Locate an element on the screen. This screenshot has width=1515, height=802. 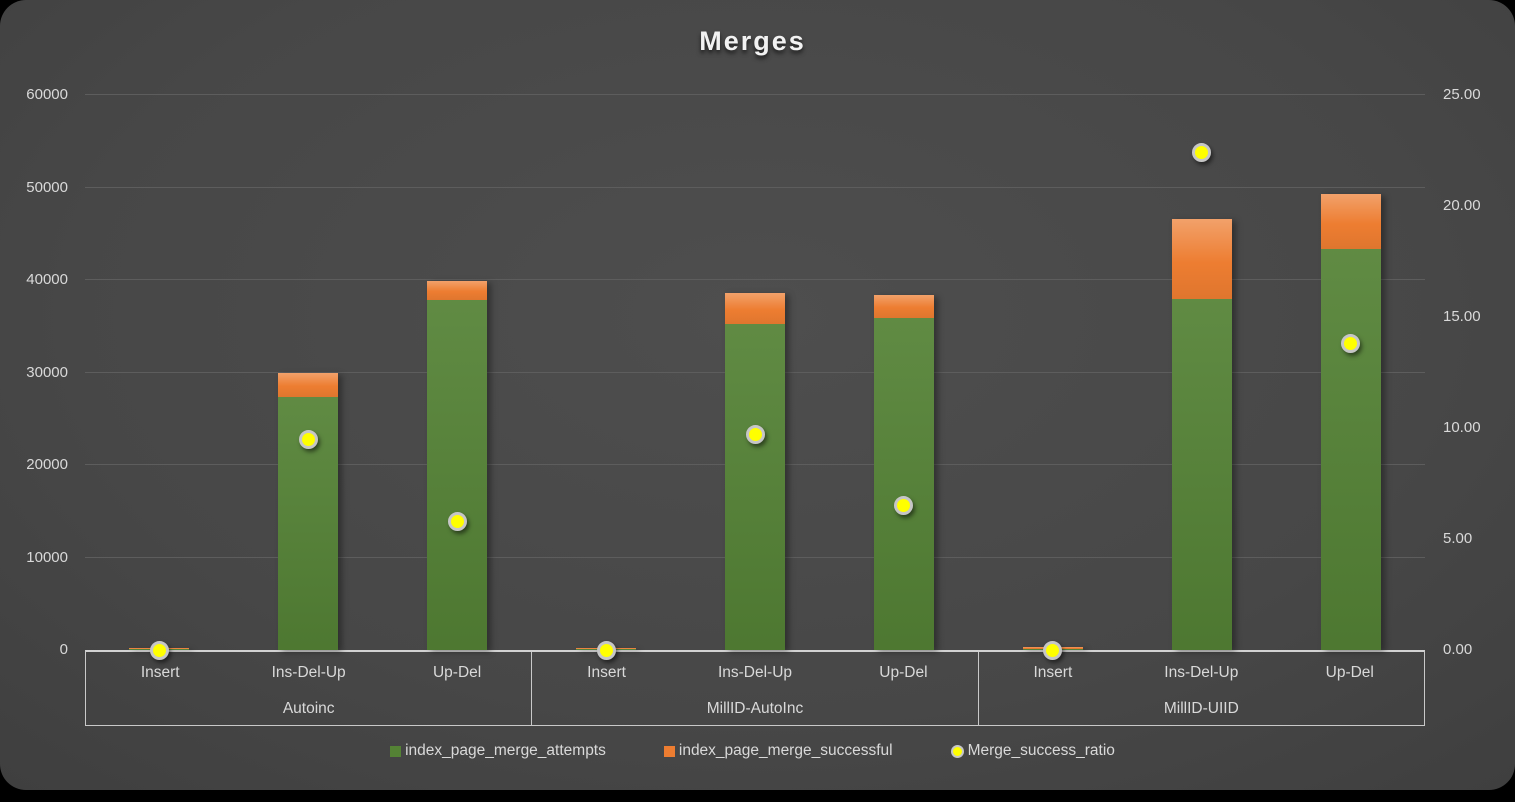
chart-title: Merges is located at coordinates (752, 41).